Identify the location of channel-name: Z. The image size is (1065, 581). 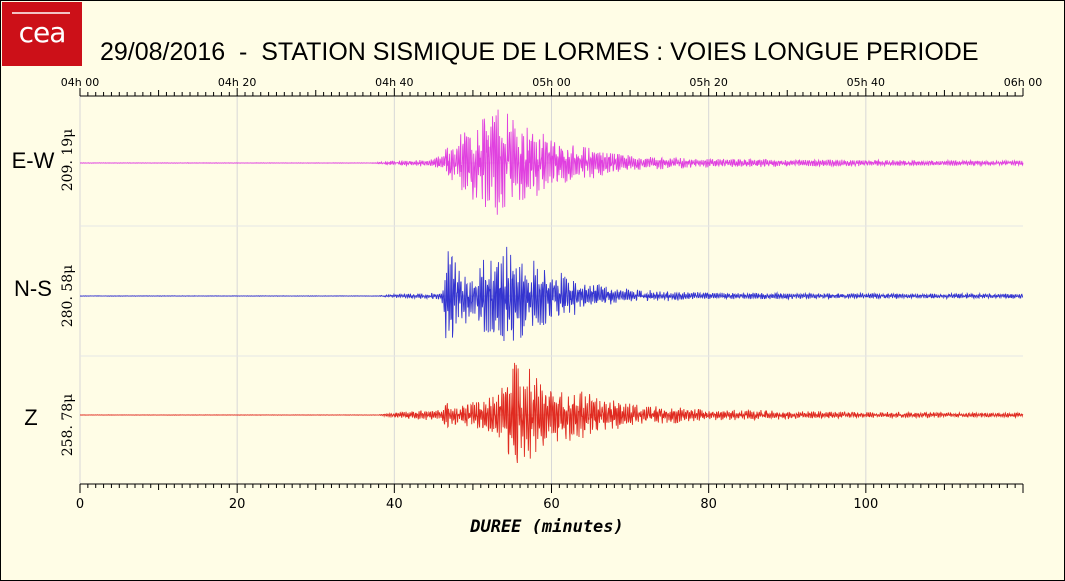
(30, 417).